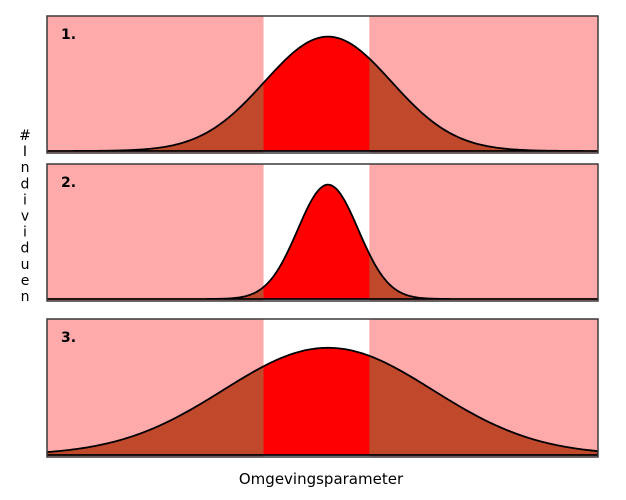 The width and height of the screenshot is (626, 500). Describe the element at coordinates (68, 183) in the screenshot. I see `panel-label: 2.` at that location.